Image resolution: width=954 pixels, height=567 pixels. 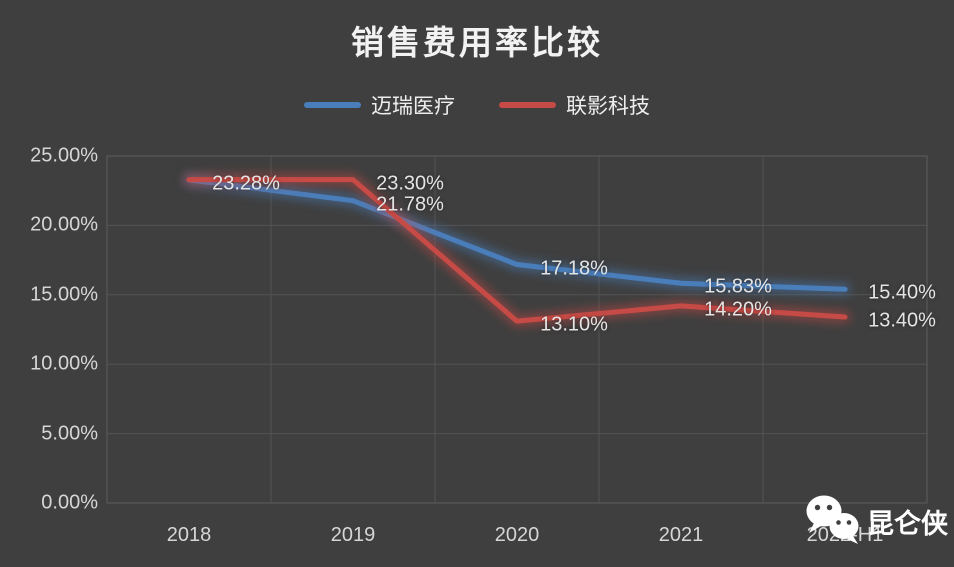 I want to click on y-axis-tick: 20.00%, so click(x=64, y=224).